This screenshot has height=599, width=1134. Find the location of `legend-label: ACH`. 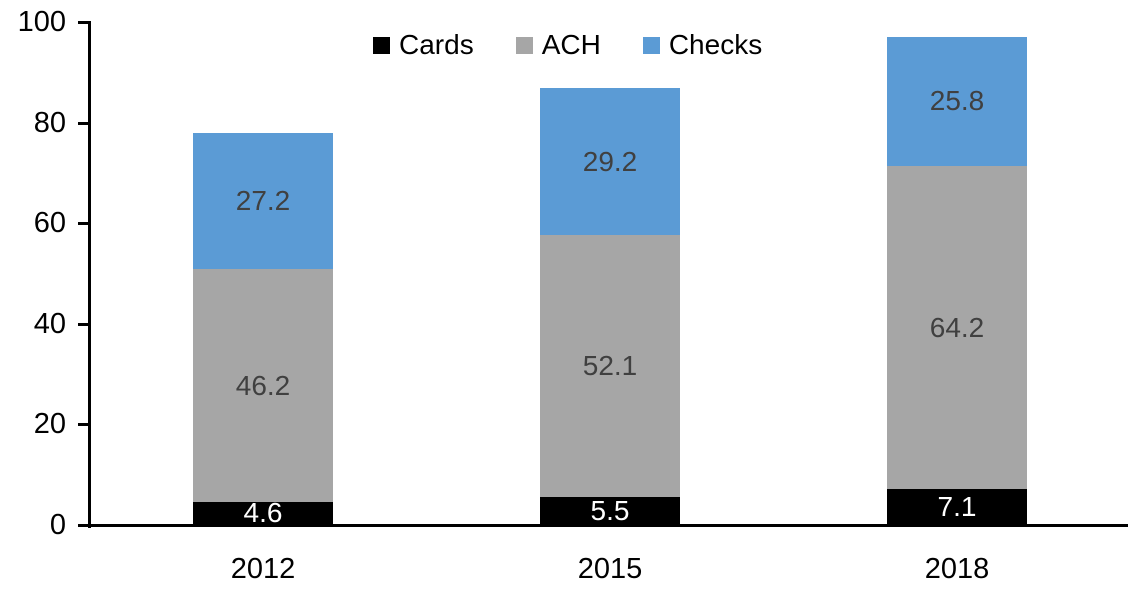

legend-label: ACH is located at coordinates (571, 44).